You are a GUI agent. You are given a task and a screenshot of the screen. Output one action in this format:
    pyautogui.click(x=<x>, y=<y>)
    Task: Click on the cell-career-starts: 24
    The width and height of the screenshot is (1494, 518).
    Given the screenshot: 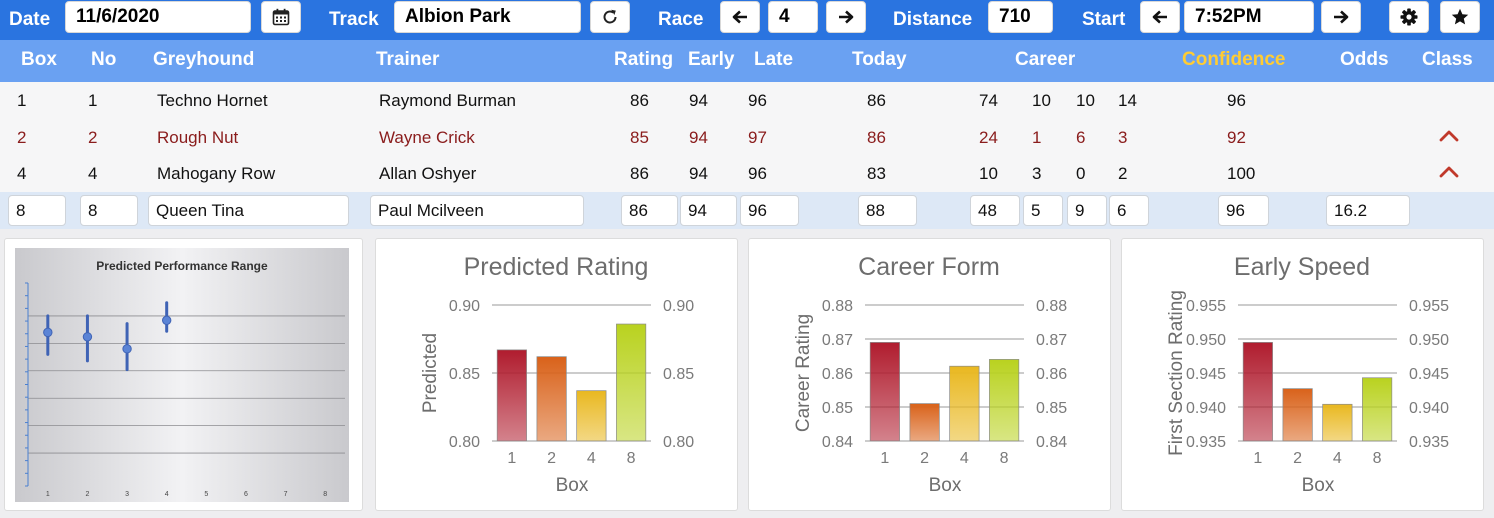 What is the action you would take?
    pyautogui.click(x=988, y=137)
    